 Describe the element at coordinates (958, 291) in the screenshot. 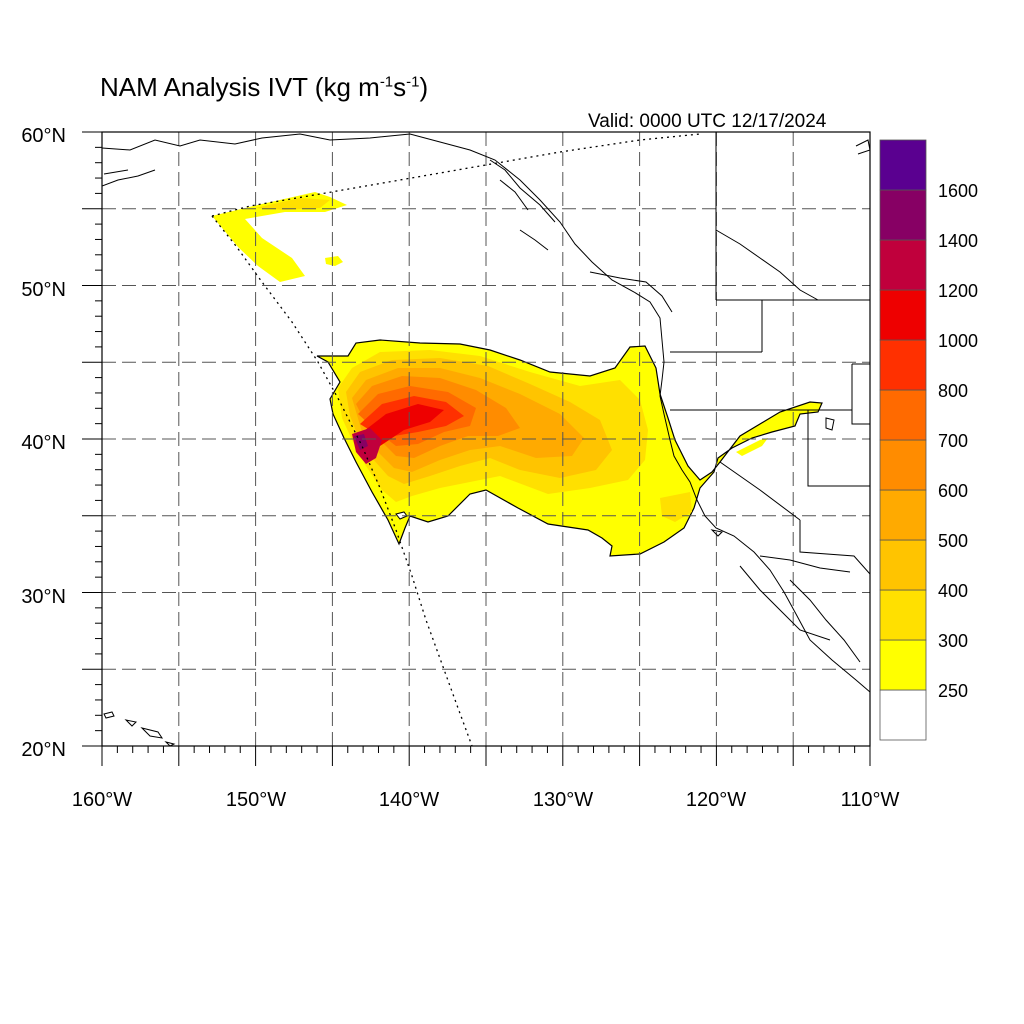

I see `colorbar-label: 1200` at that location.